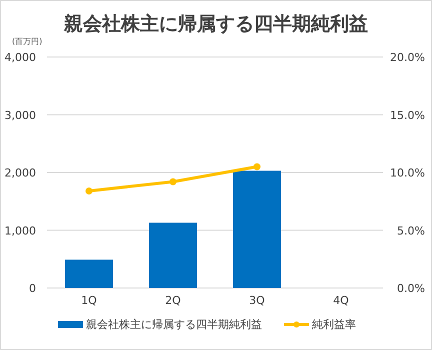 This screenshot has width=432, height=350. I want to click on x-tick-label: 1Q, so click(89, 300).